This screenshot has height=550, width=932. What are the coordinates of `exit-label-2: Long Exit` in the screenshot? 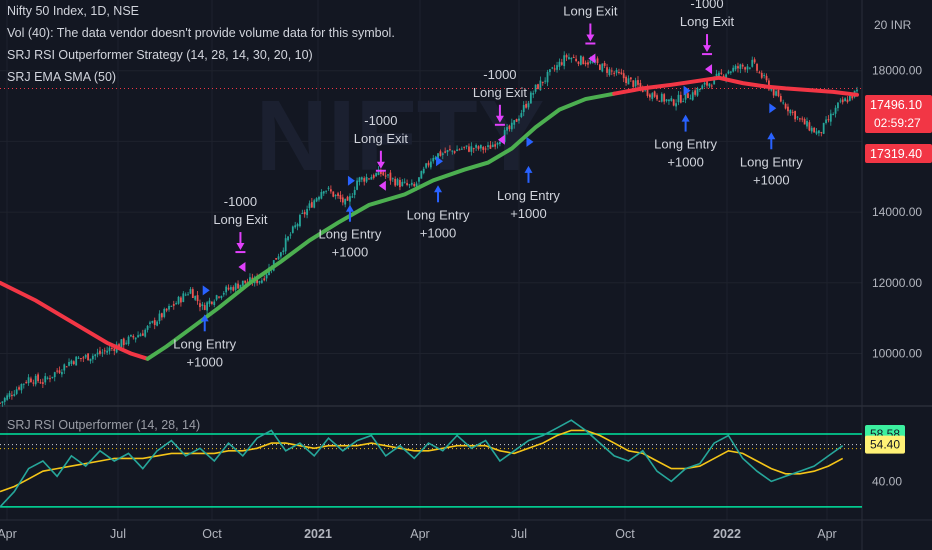 It's located at (500, 92).